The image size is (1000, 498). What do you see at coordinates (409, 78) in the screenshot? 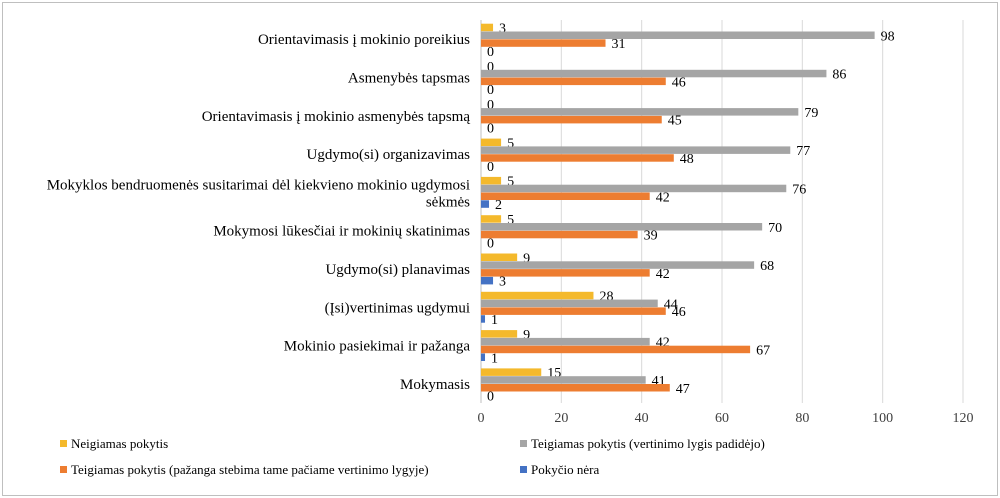
I see `category-label: Asmenybės tapsmas` at bounding box center [409, 78].